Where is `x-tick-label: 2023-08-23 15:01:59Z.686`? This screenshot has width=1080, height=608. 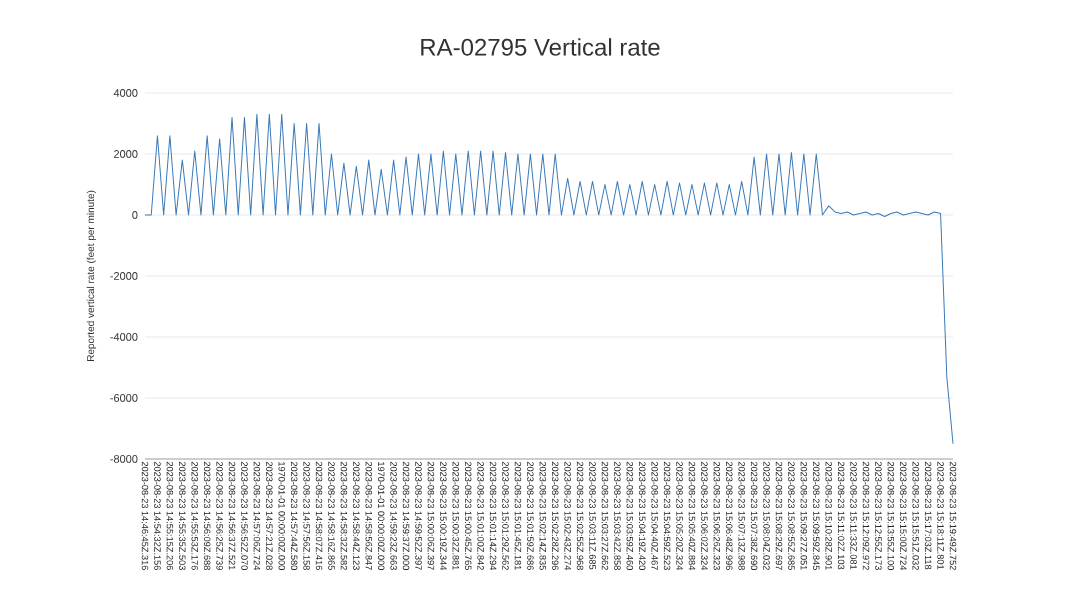 x-tick-label: 2023-08-23 15:01:59Z.686 is located at coordinates (530, 515).